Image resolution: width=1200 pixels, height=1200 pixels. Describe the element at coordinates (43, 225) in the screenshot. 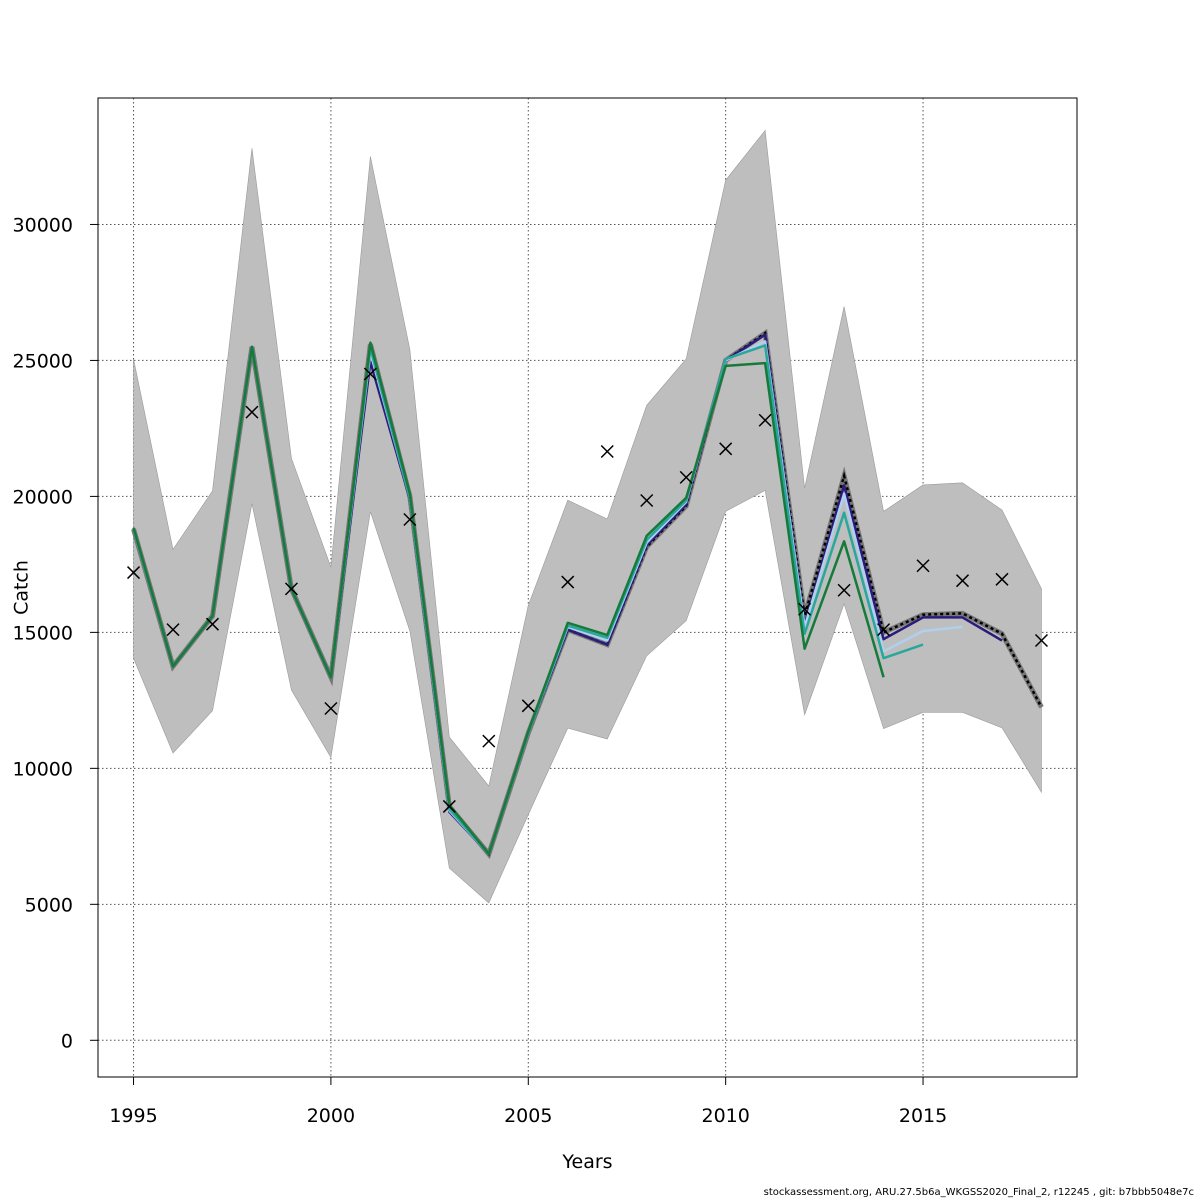

I see `y-tick-label: 30000` at that location.